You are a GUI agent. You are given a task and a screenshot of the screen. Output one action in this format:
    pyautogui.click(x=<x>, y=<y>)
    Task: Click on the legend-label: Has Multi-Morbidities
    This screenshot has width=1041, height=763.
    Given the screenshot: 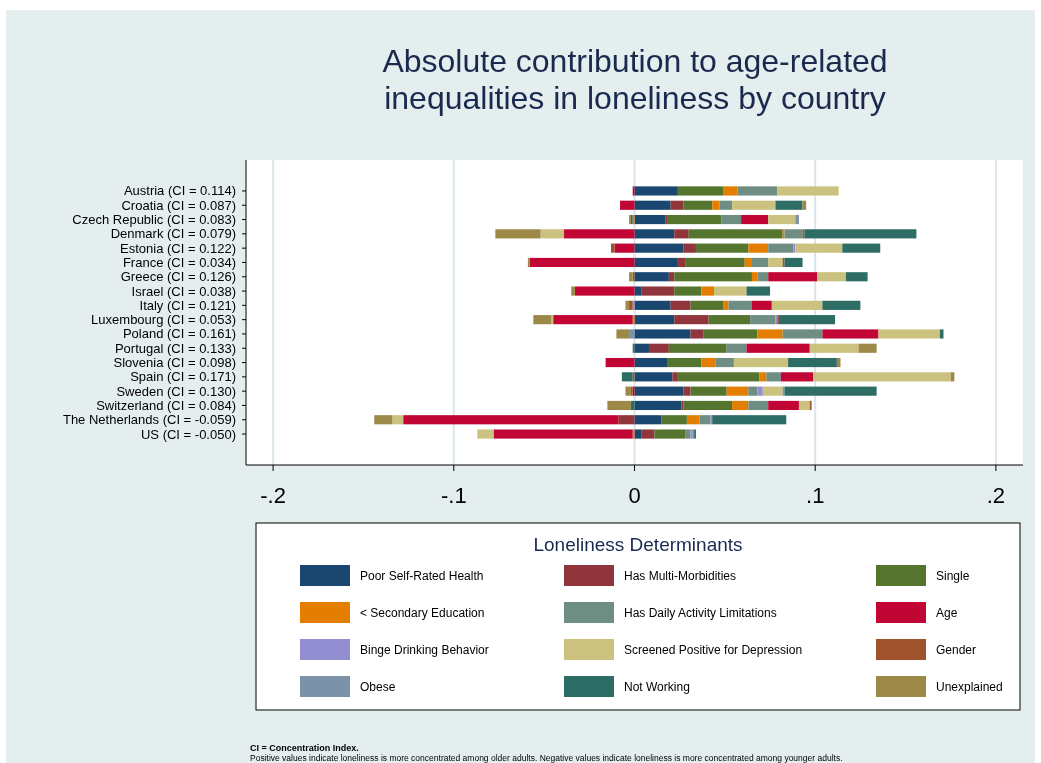 What is the action you would take?
    pyautogui.click(x=680, y=575)
    